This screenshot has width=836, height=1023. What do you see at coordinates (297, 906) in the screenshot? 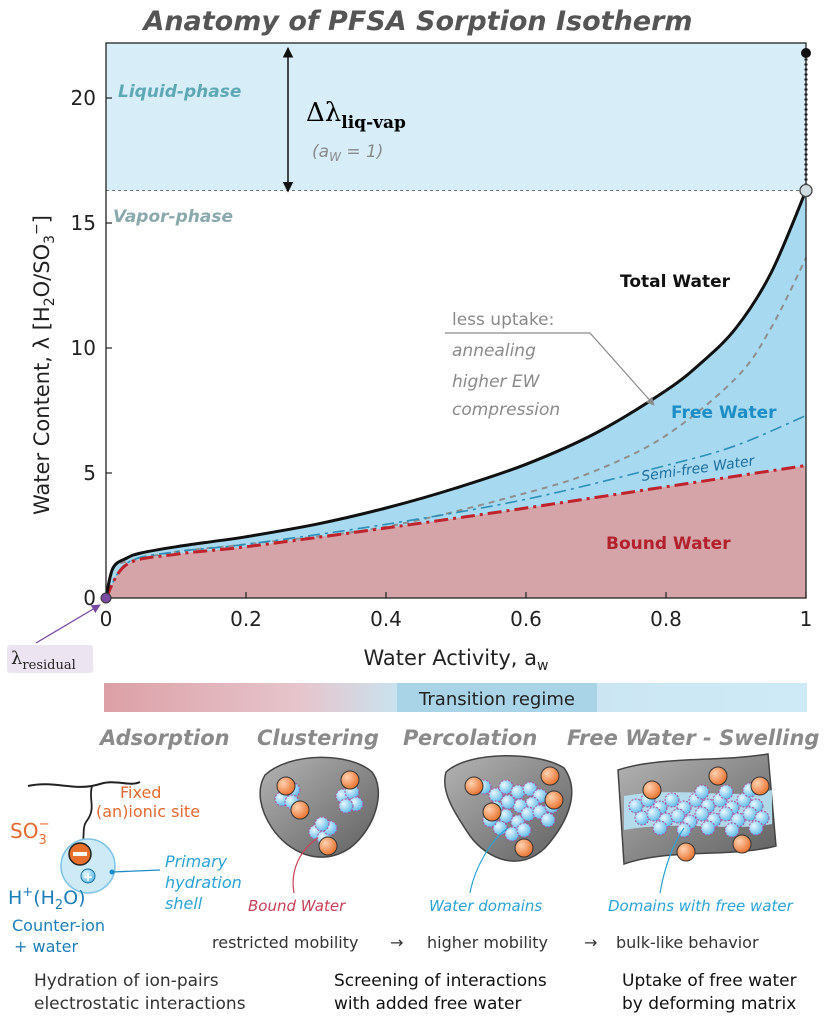
I see `bound-water-caption: Bound Water` at bounding box center [297, 906].